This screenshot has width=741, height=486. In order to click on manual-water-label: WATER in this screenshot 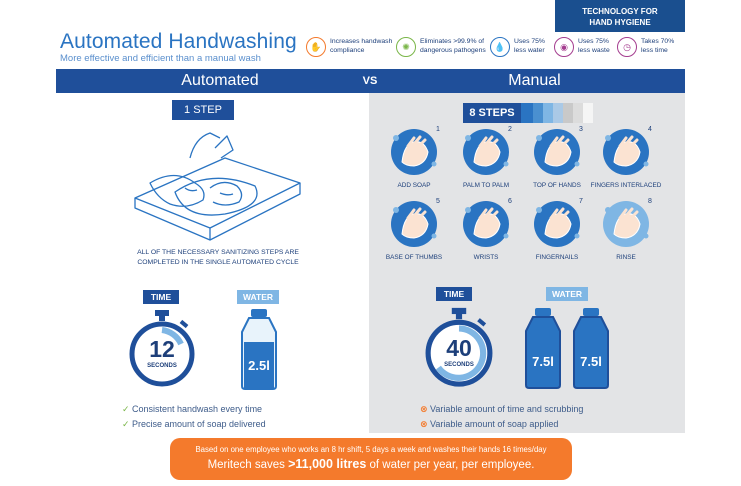, I will do `click(567, 294)`.